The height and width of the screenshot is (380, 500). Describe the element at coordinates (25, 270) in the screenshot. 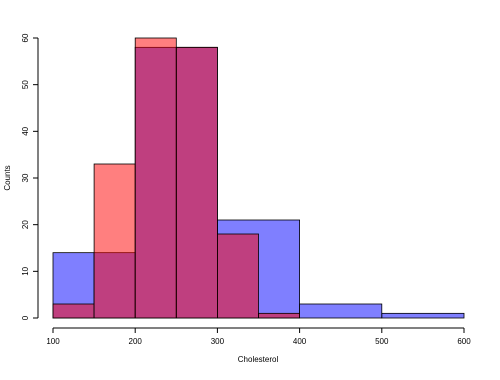

I see `y-tick-label: 10` at that location.